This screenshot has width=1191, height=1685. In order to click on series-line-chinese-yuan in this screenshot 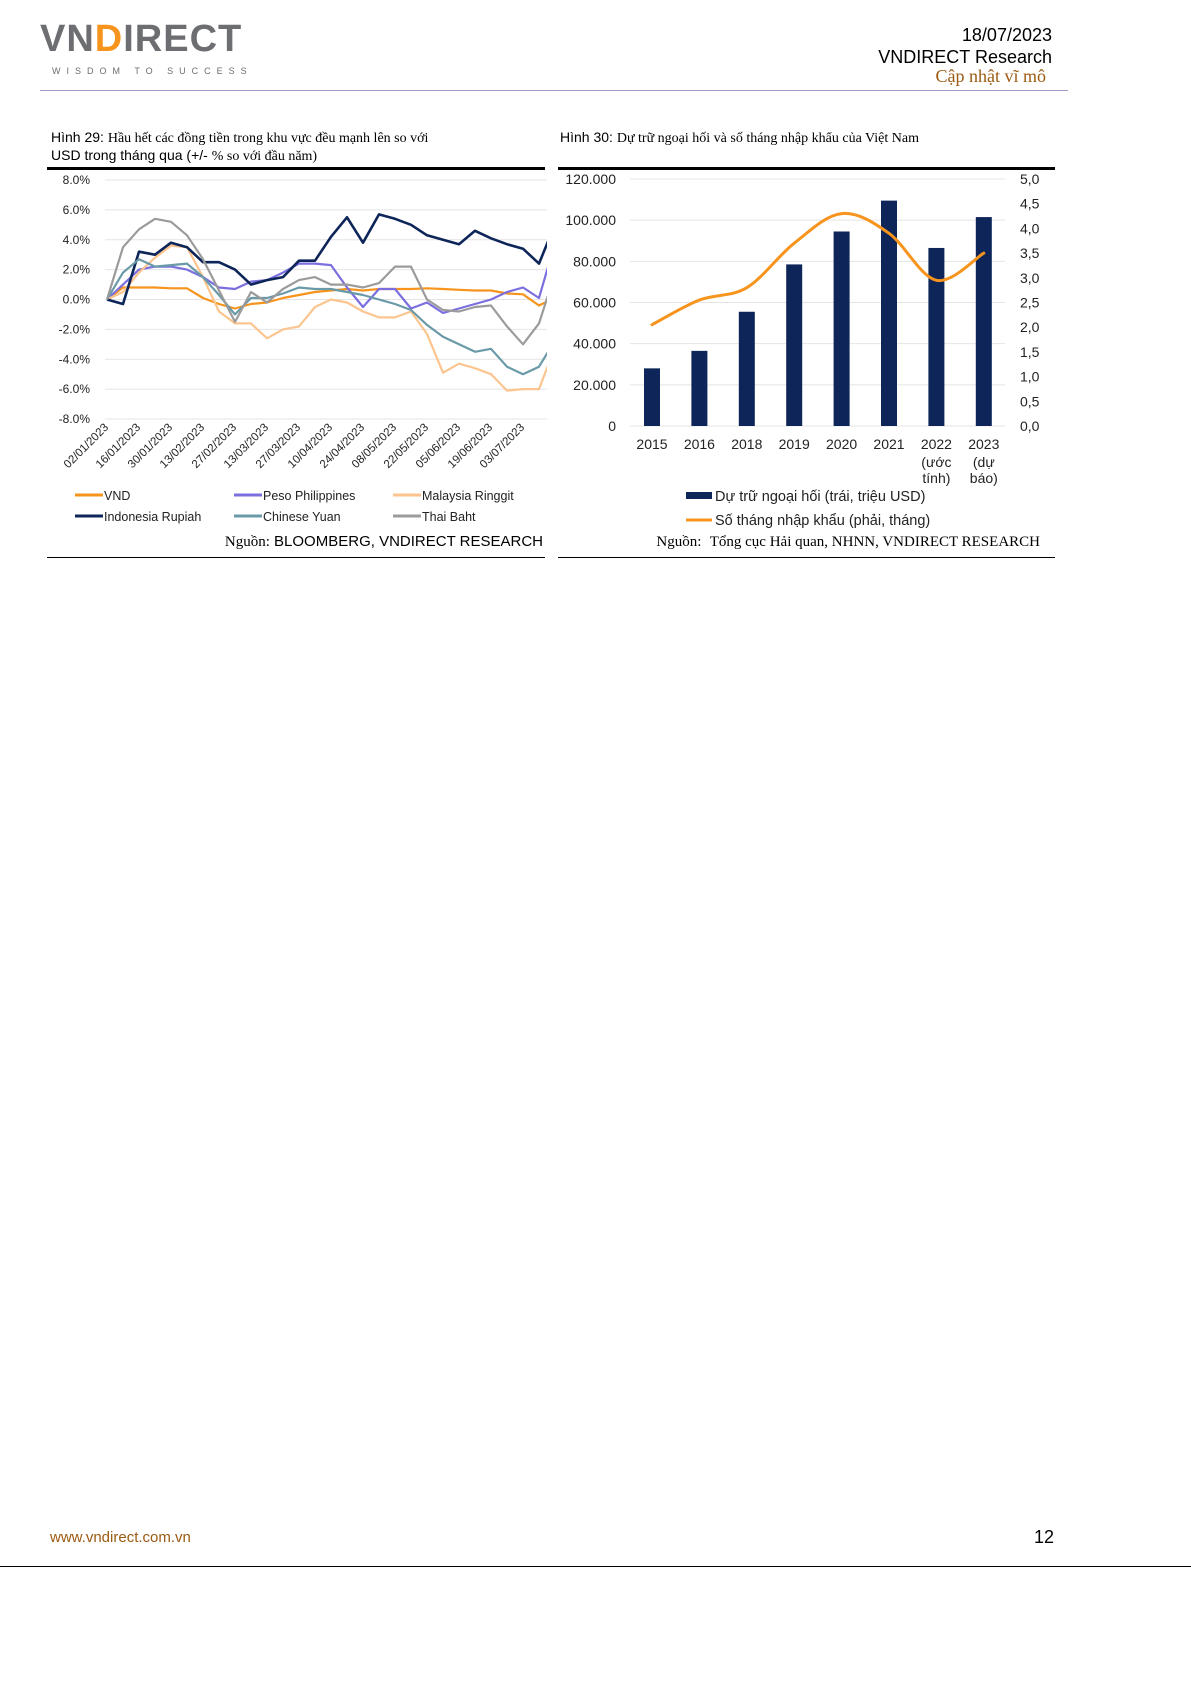, I will do `click(326, 317)`.